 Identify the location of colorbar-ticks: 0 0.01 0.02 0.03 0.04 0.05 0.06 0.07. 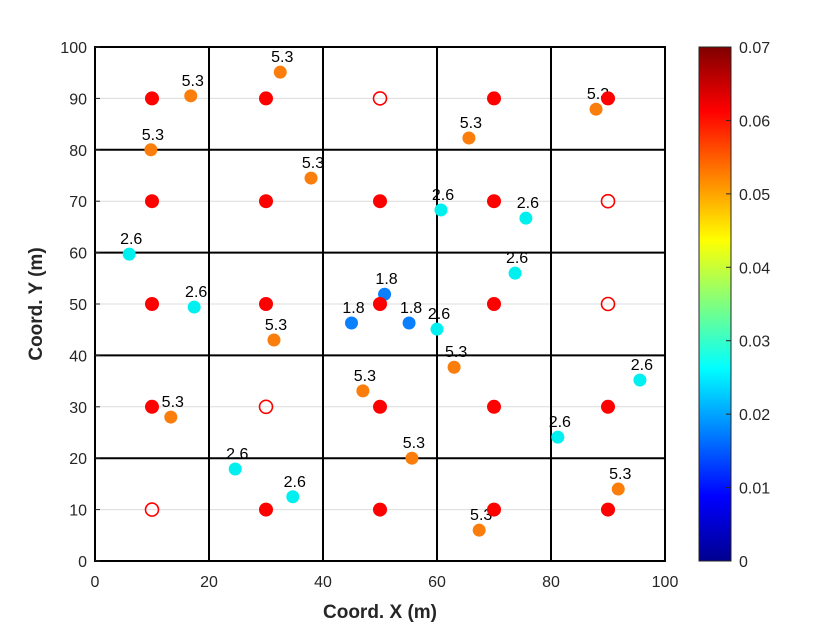
(748, 305).